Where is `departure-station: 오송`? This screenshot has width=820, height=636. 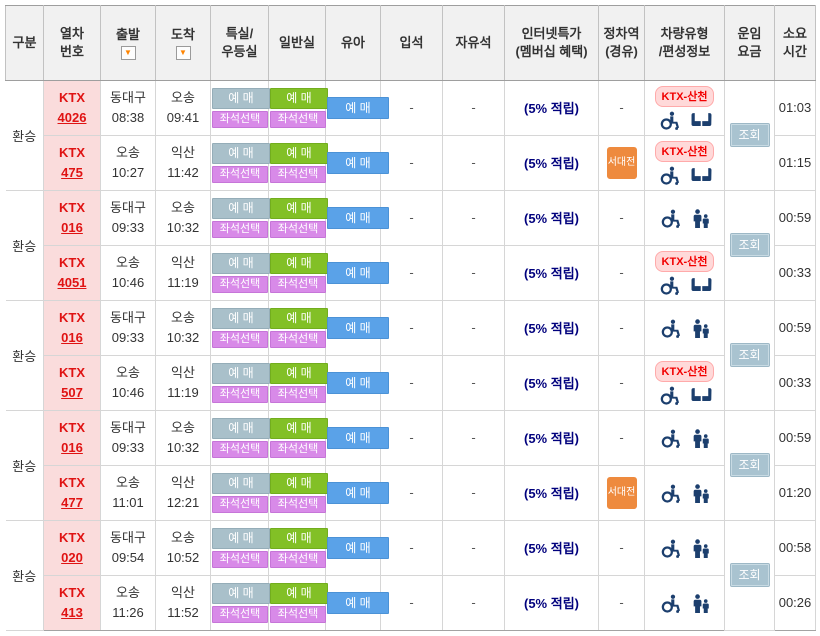
departure-station: 오송 is located at coordinates (128, 482).